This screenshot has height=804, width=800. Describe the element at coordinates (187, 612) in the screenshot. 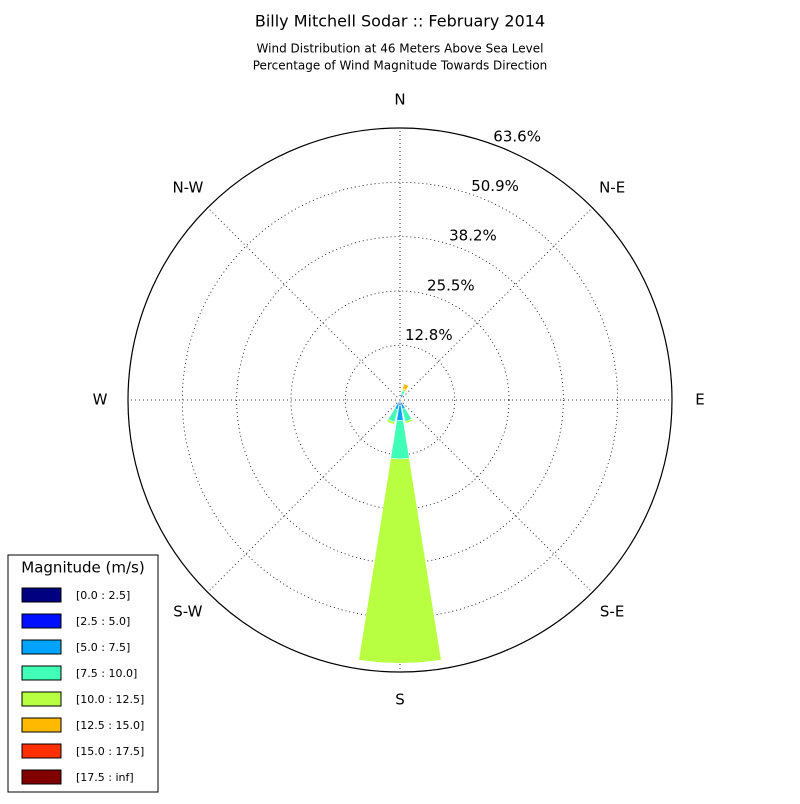

I see `direction-label: S-W` at that location.